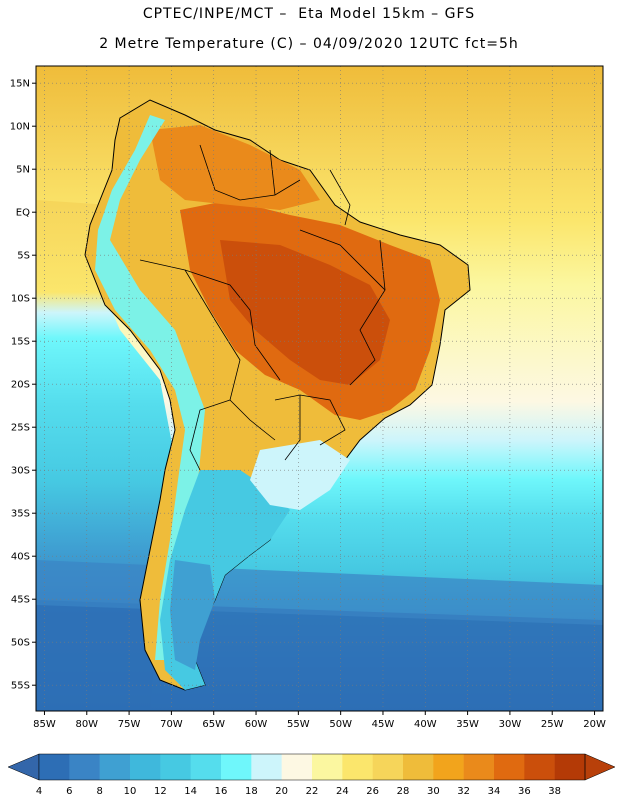  What do you see at coordinates (600, 767) in the screenshot?
I see `colorbar-high-arrow` at bounding box center [600, 767].